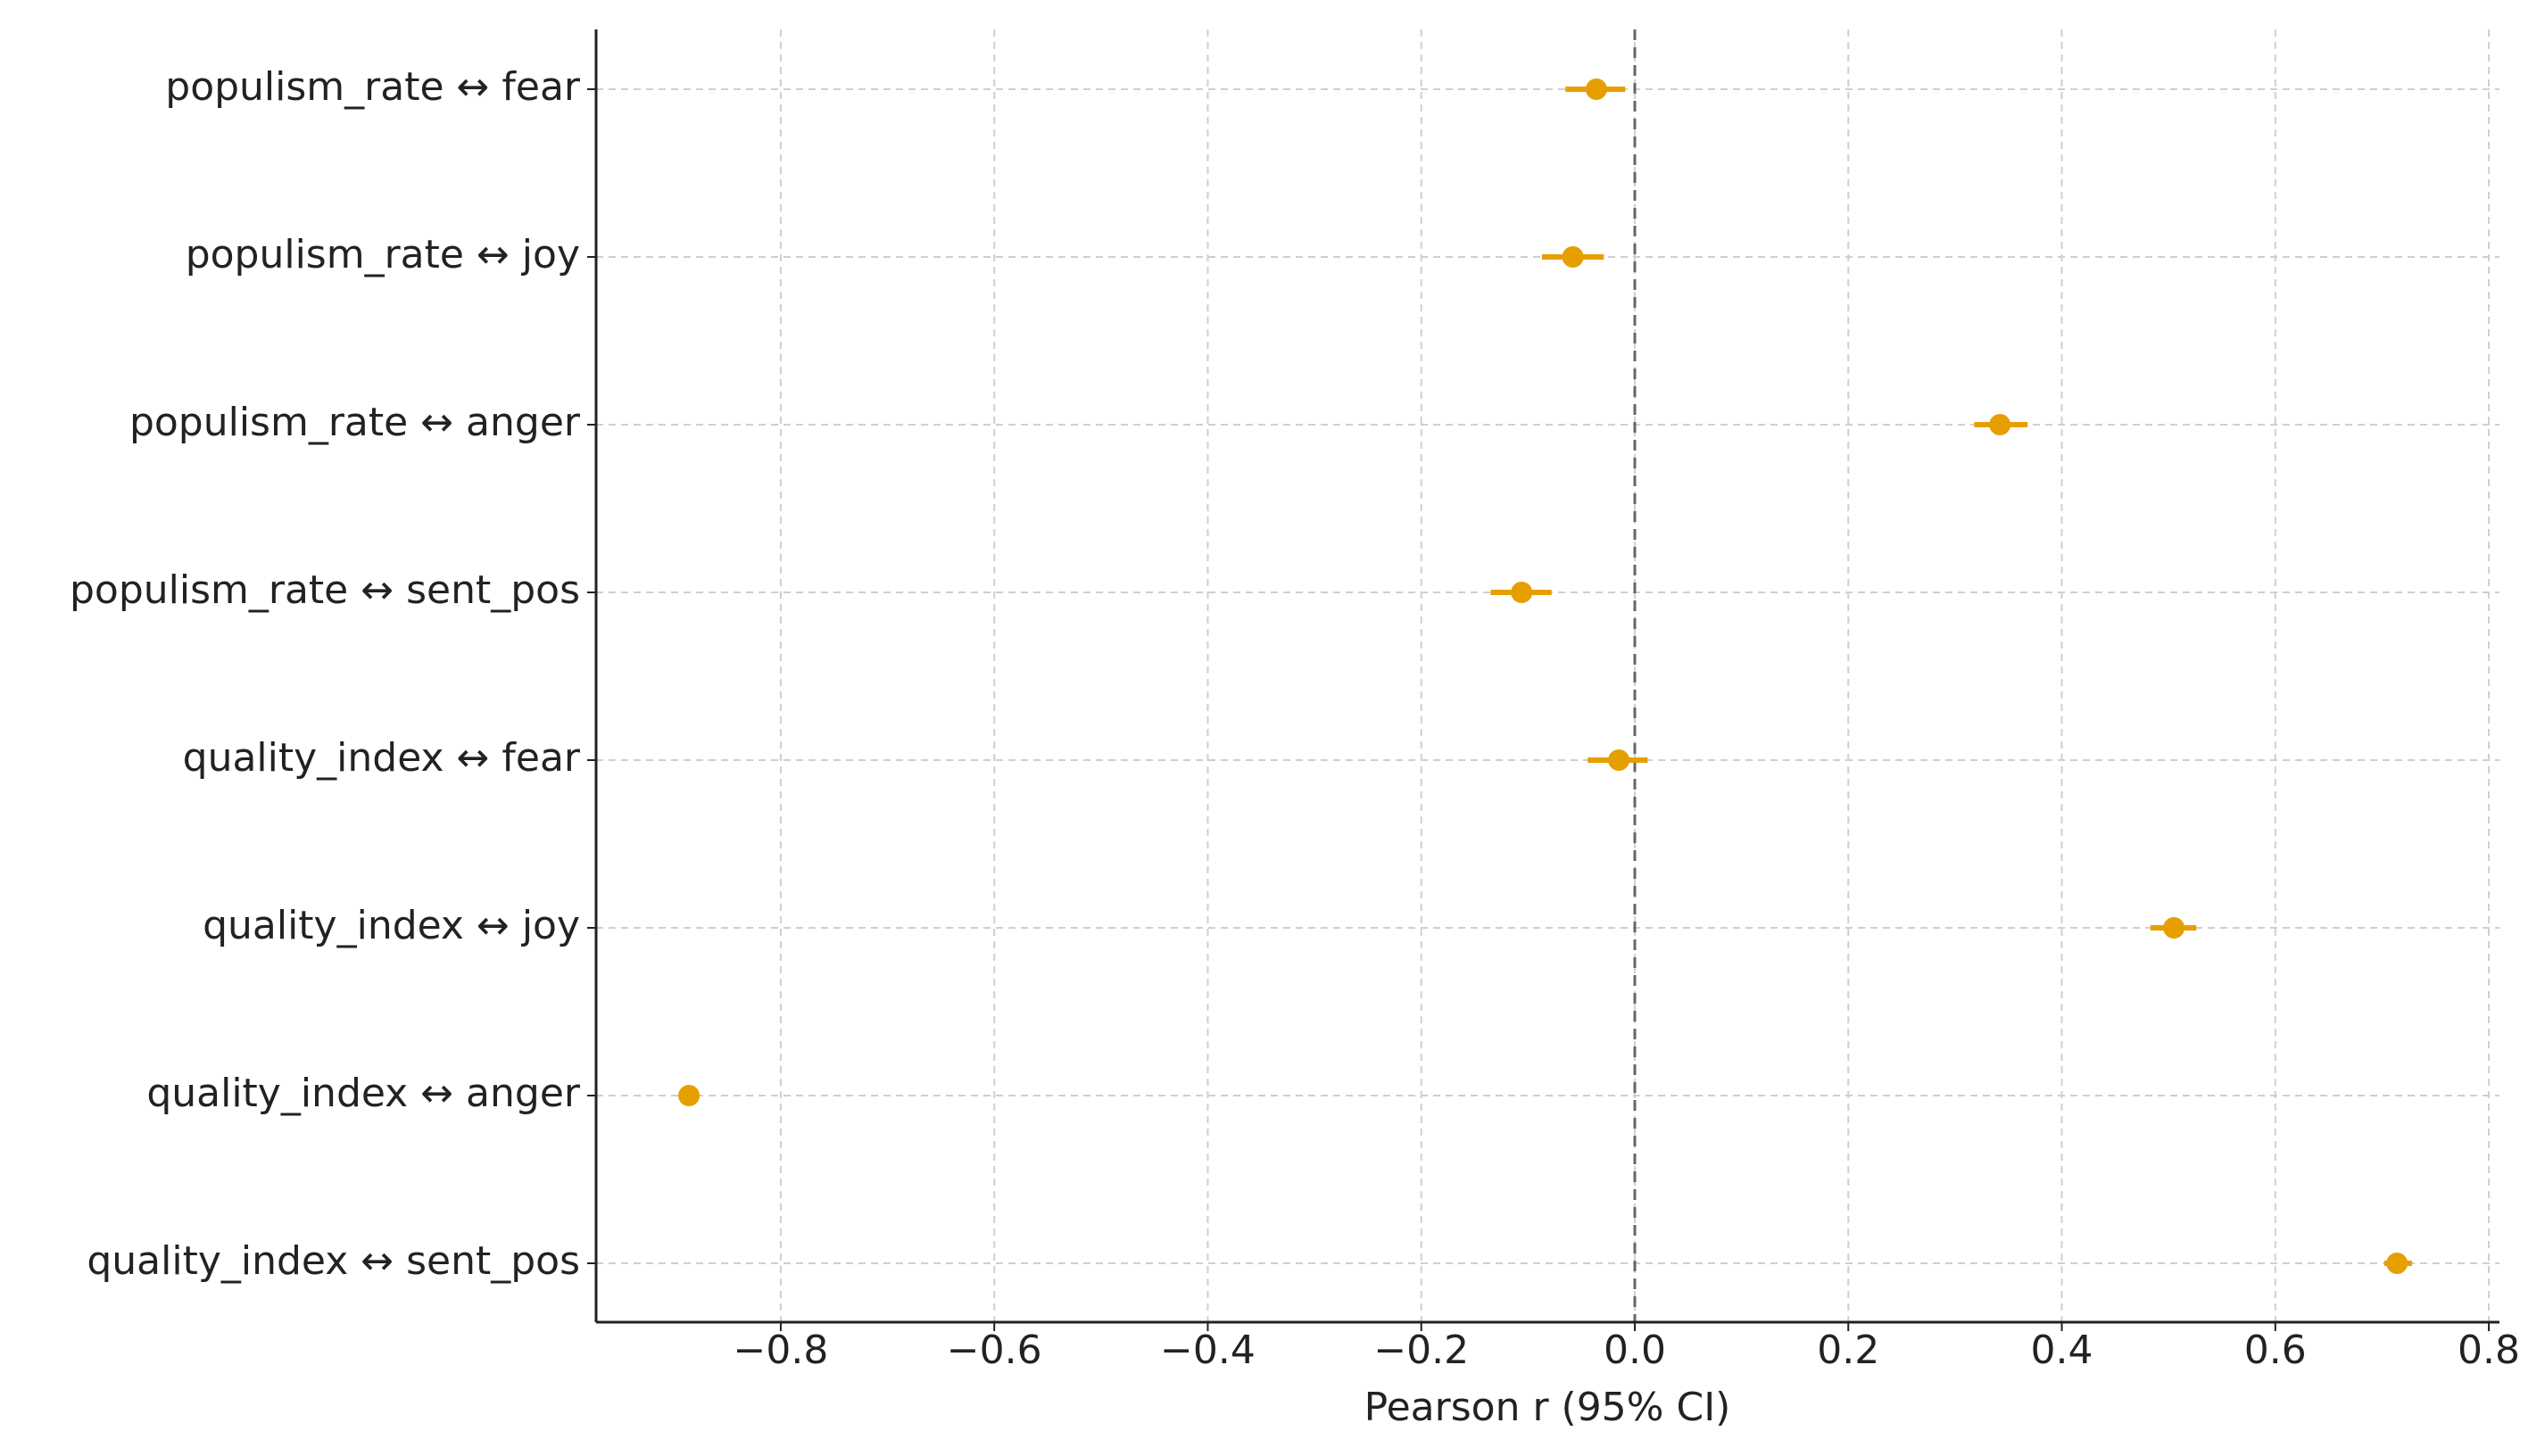 The width and height of the screenshot is (2545, 1456). What do you see at coordinates (333, 1261) in the screenshot?
I see `y-tick-label: quality_index ↔ sent_pos` at bounding box center [333, 1261].